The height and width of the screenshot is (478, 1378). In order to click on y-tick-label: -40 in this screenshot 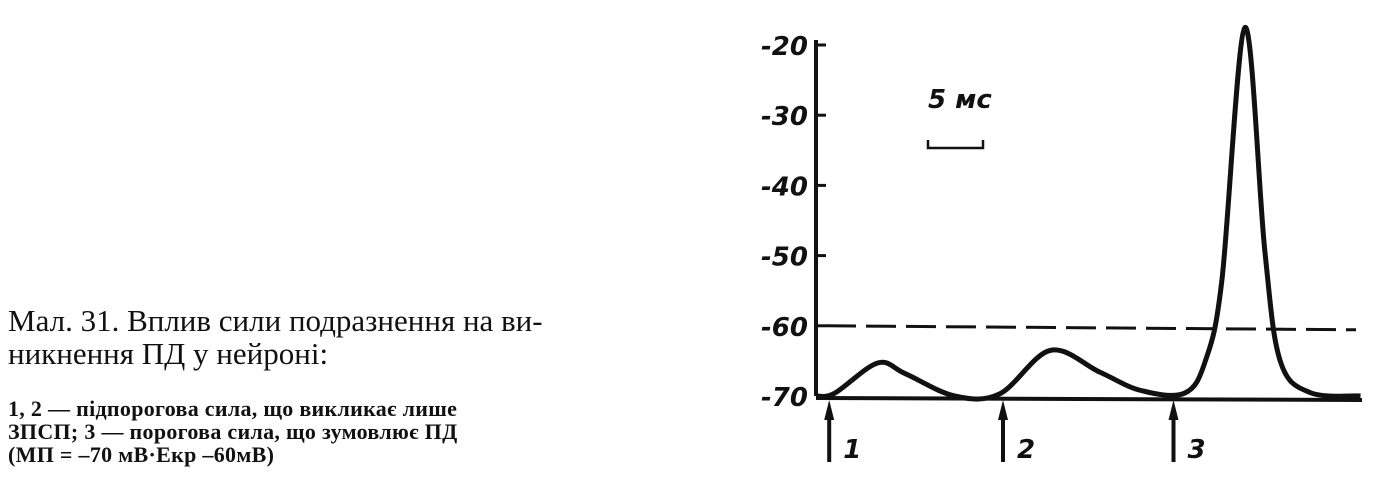, I will do `click(784, 187)`.